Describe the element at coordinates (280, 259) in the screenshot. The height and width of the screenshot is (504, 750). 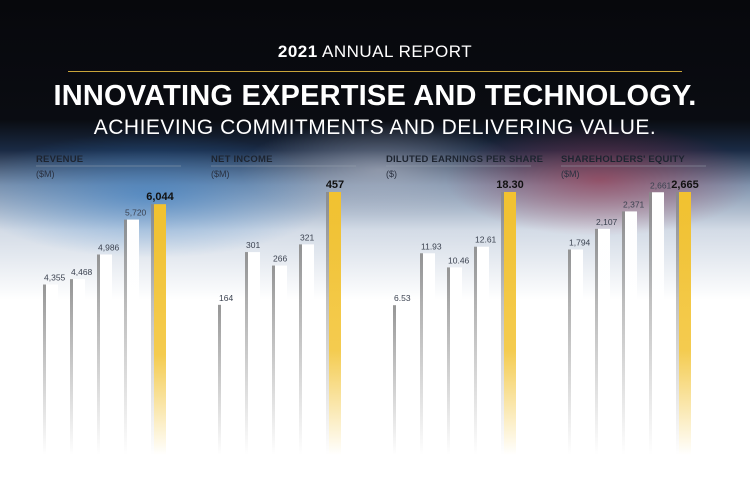
I see `data-label: 266` at that location.